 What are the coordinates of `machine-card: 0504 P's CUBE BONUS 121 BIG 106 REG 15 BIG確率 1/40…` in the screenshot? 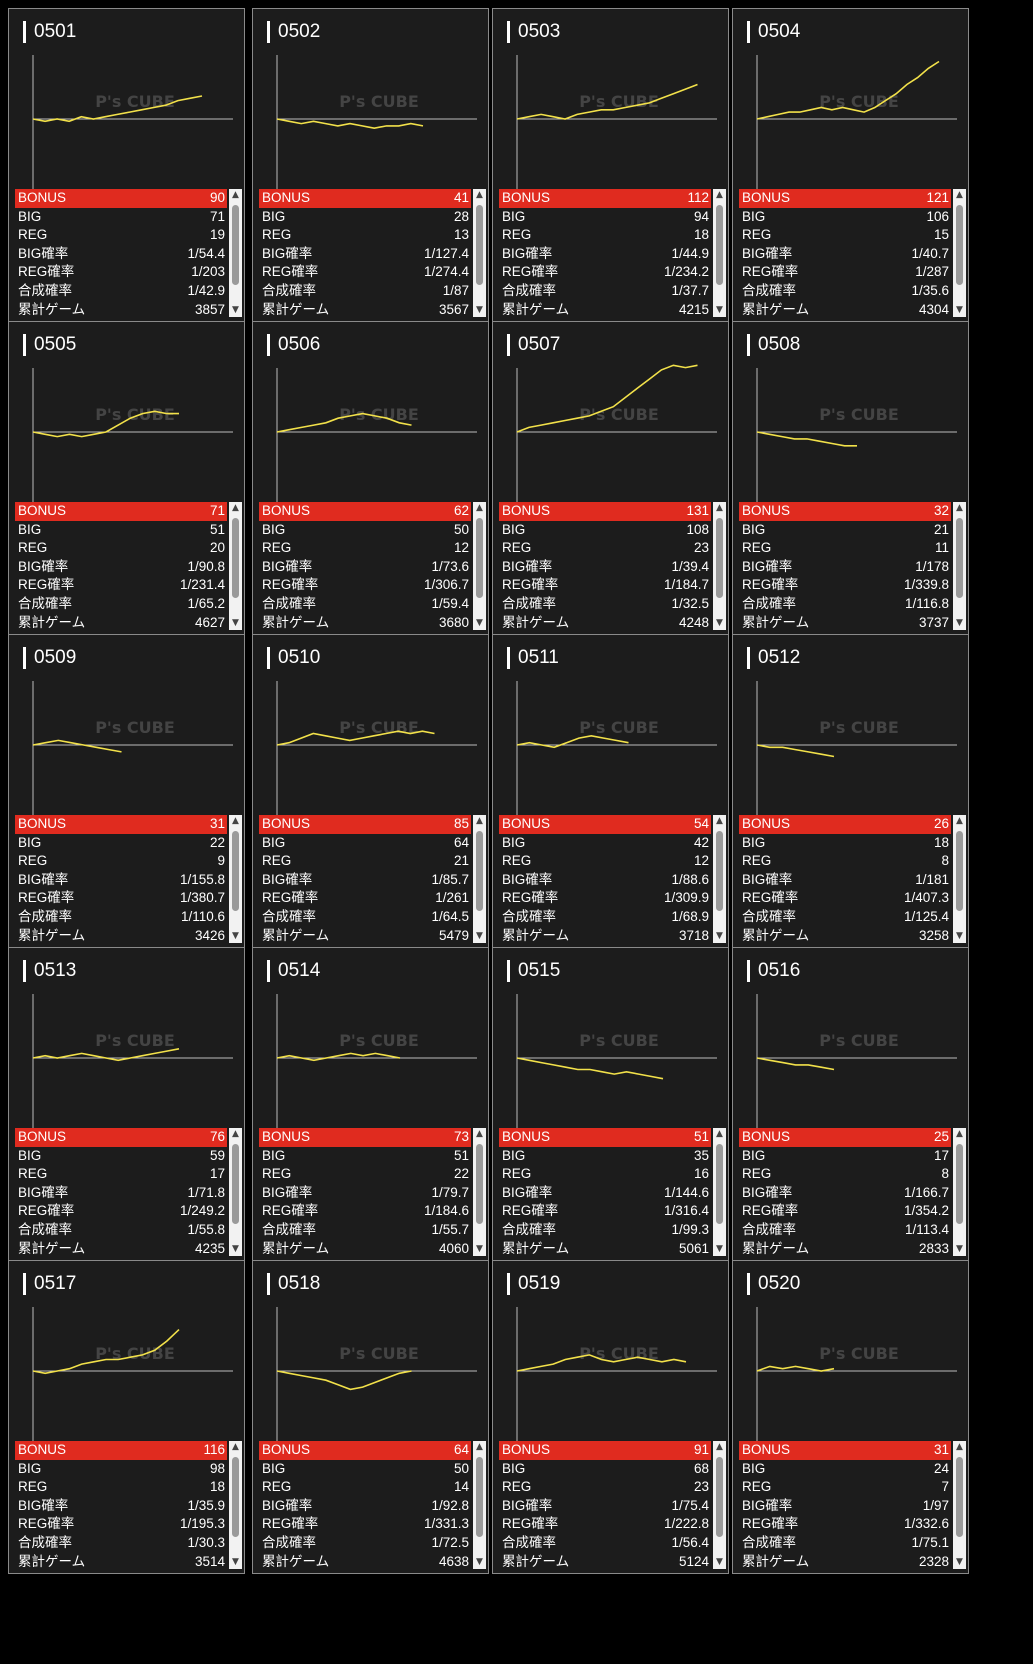 It's located at (850, 165).